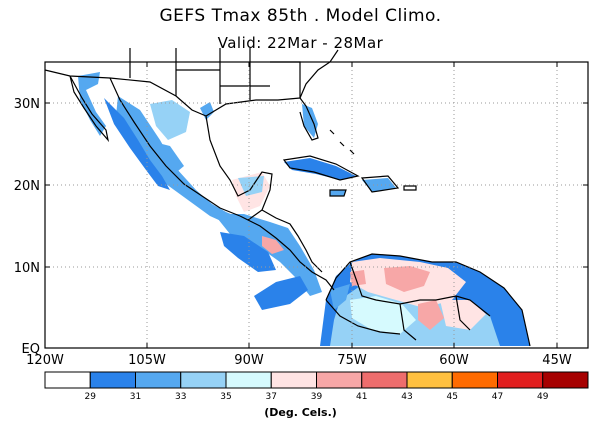 The height and width of the screenshot is (431, 601). I want to click on shade-hispaniola, so click(379, 185).